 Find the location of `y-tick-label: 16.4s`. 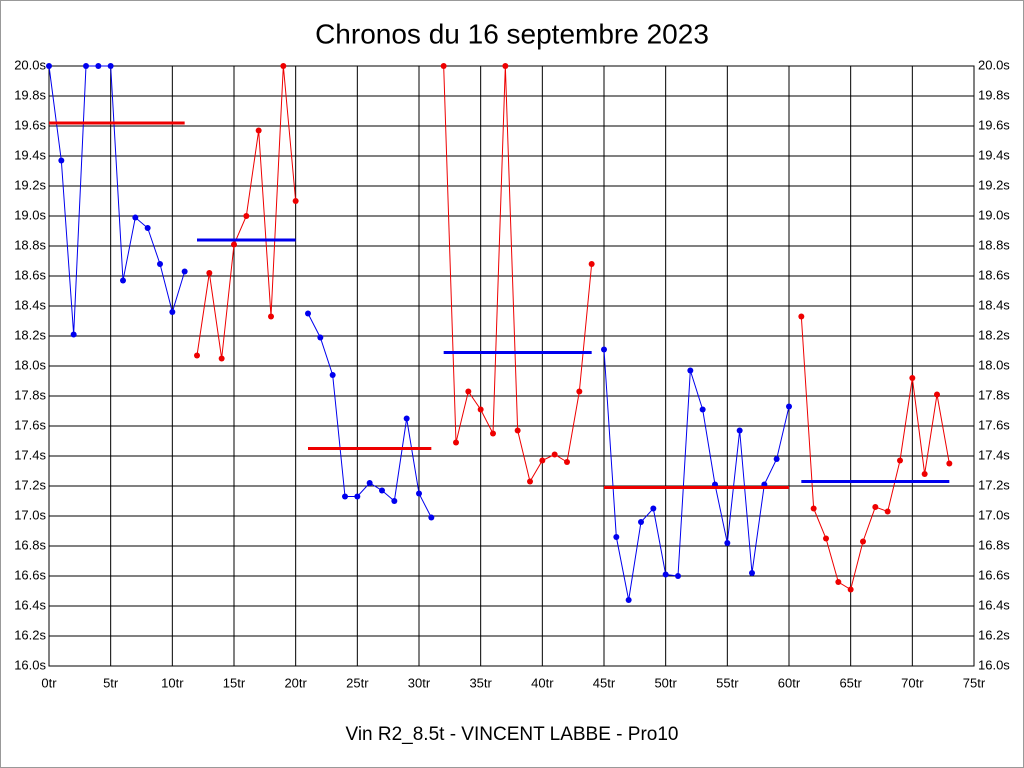

y-tick-label: 16.4s is located at coordinates (30, 604).